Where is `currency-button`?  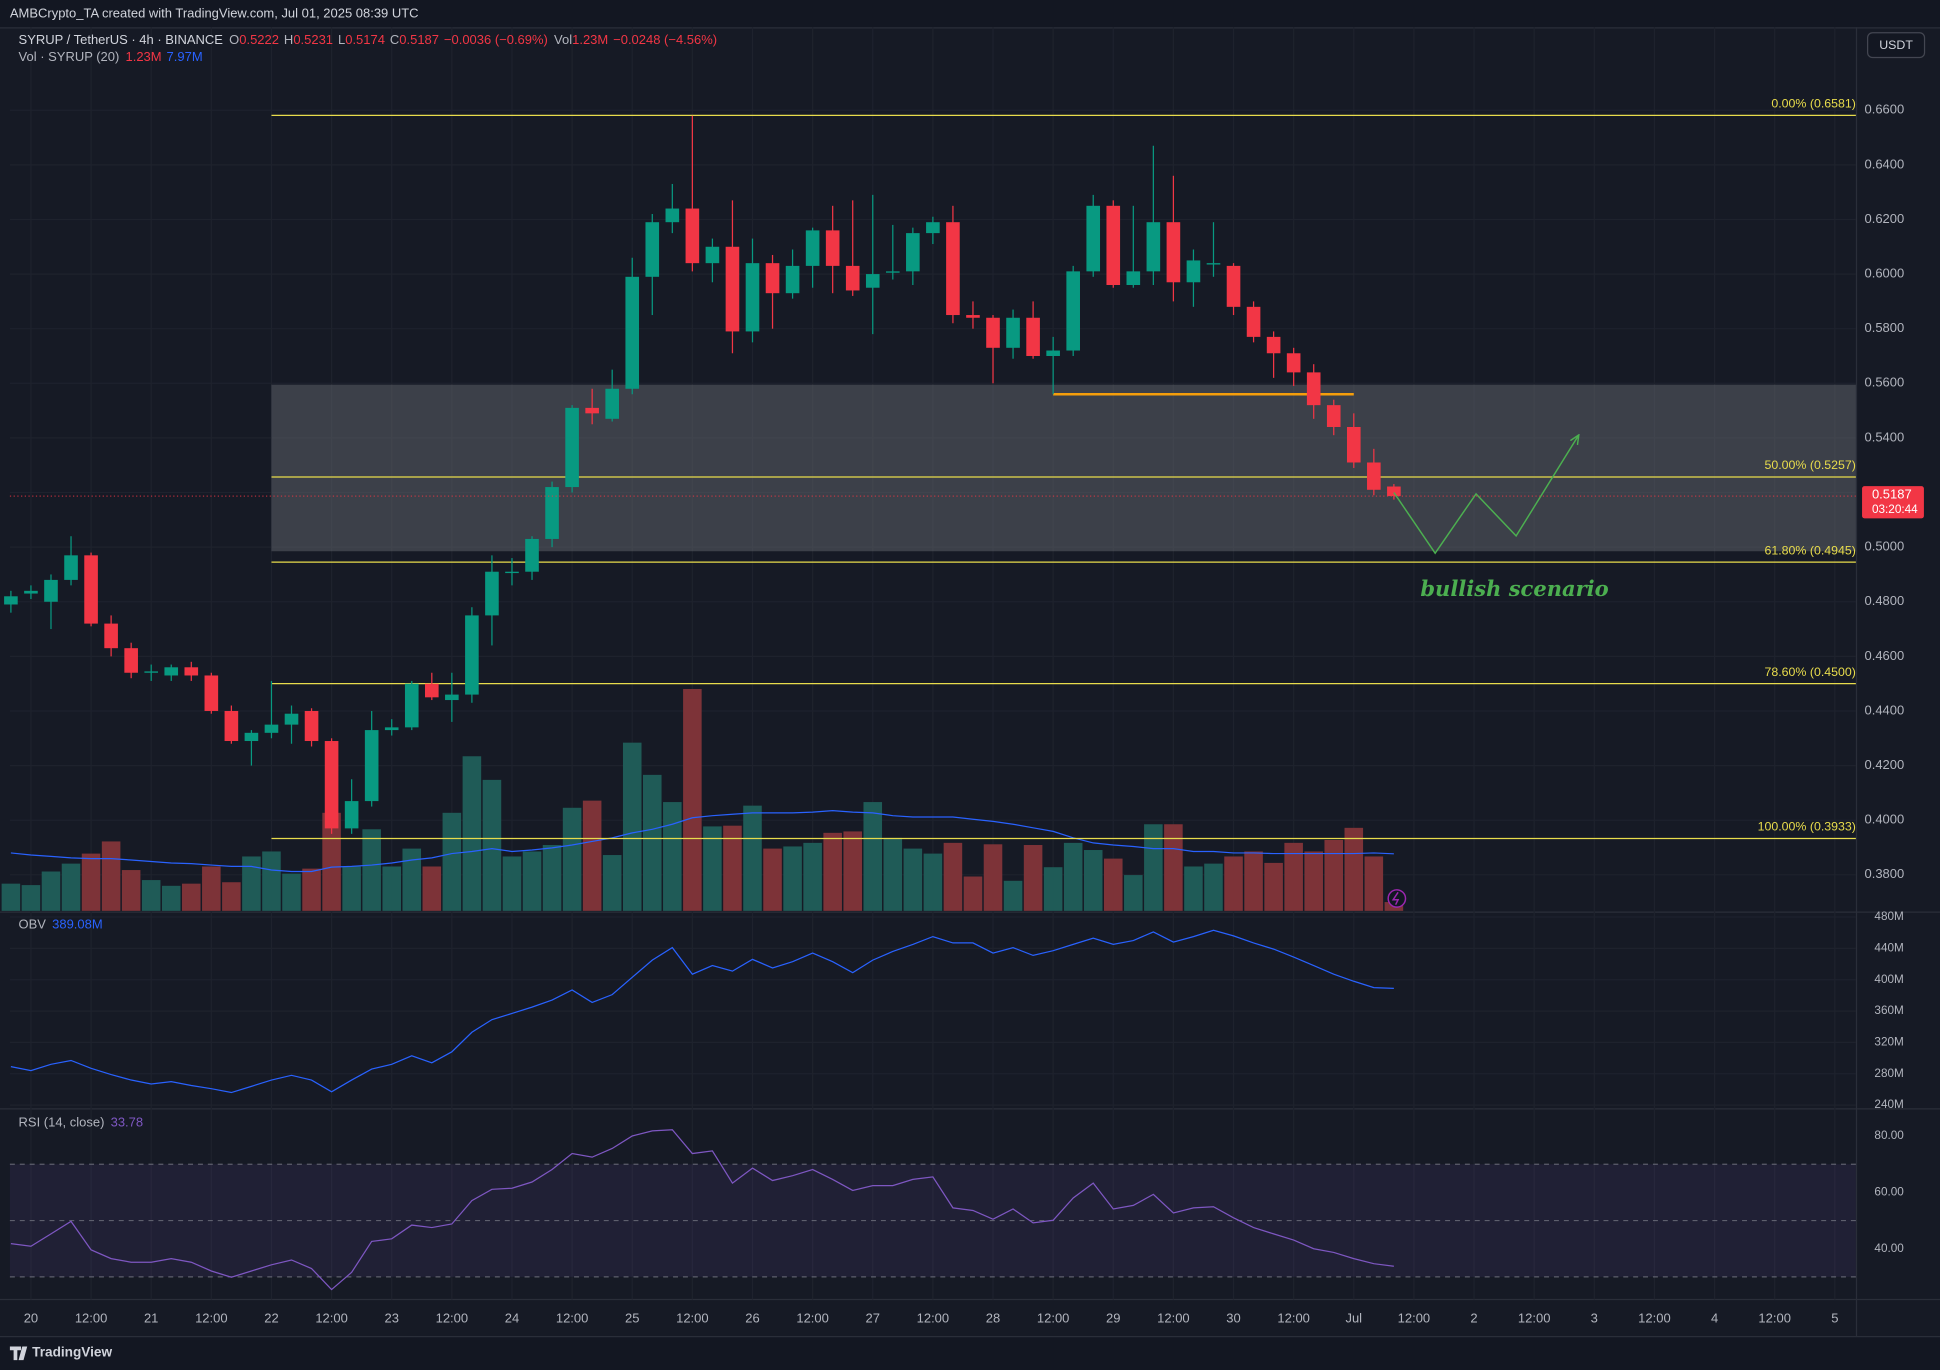
currency-button is located at coordinates (1896, 45).